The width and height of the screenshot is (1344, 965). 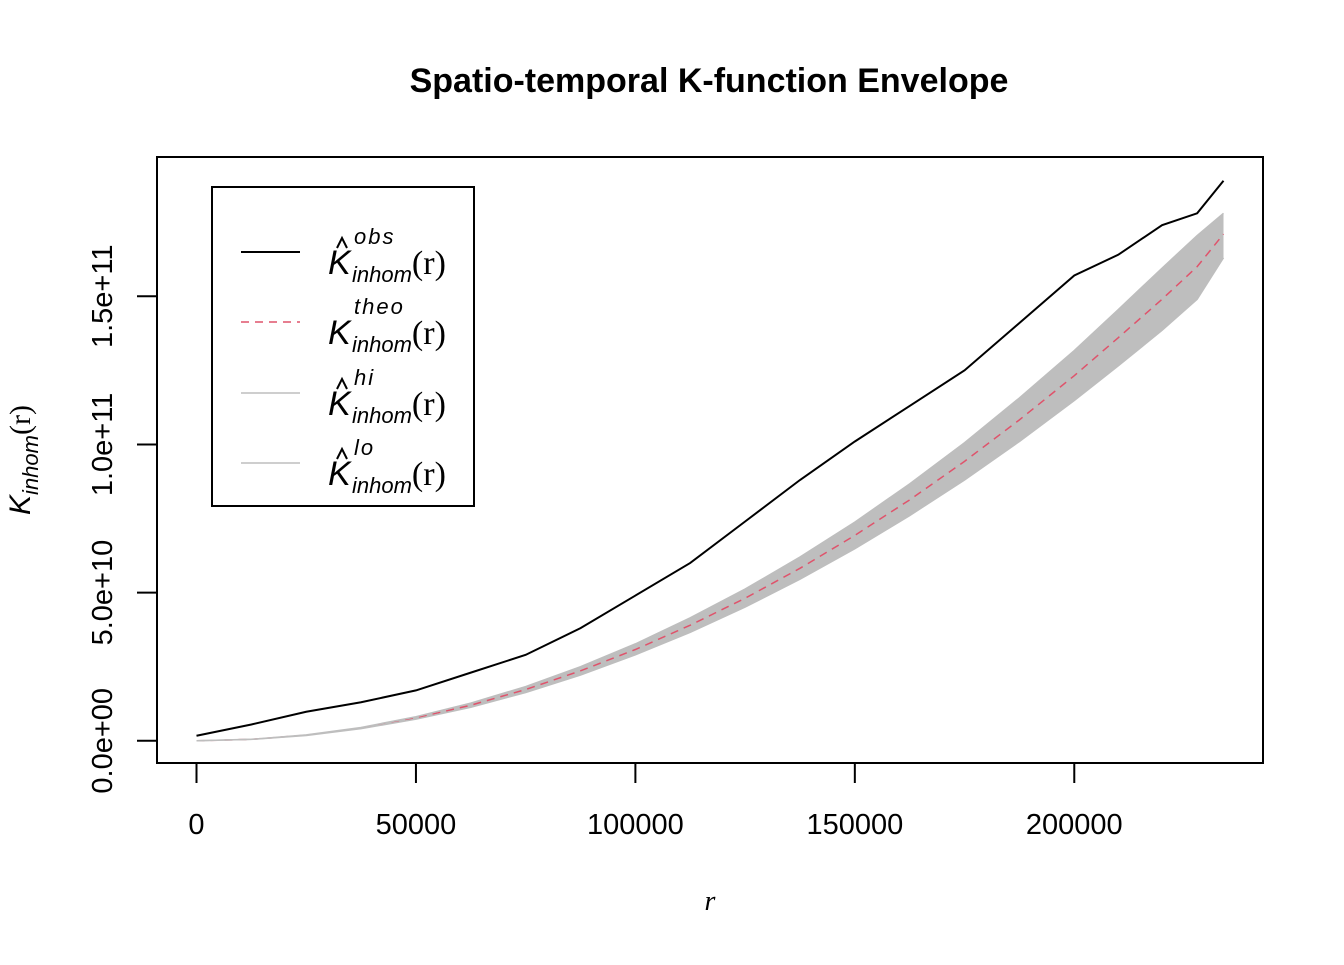 What do you see at coordinates (103, 444) in the screenshot?
I see `y-tick-label: 1.0e+11` at bounding box center [103, 444].